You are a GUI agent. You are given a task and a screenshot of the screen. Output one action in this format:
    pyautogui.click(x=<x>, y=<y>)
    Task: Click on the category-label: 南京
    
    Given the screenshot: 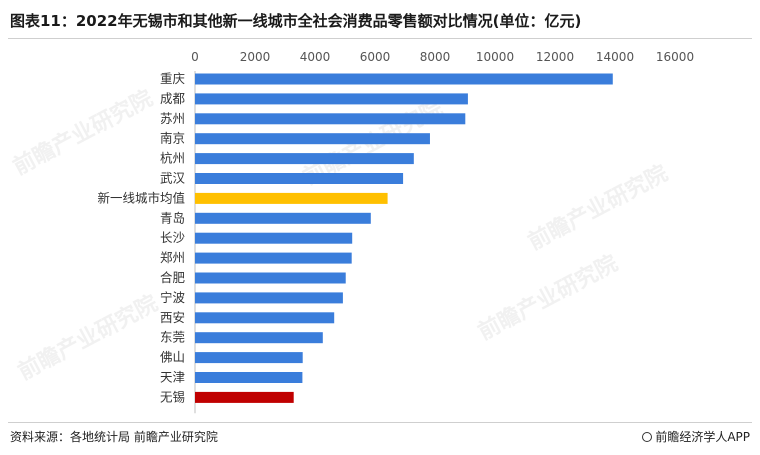 What is the action you would take?
    pyautogui.click(x=172, y=138)
    